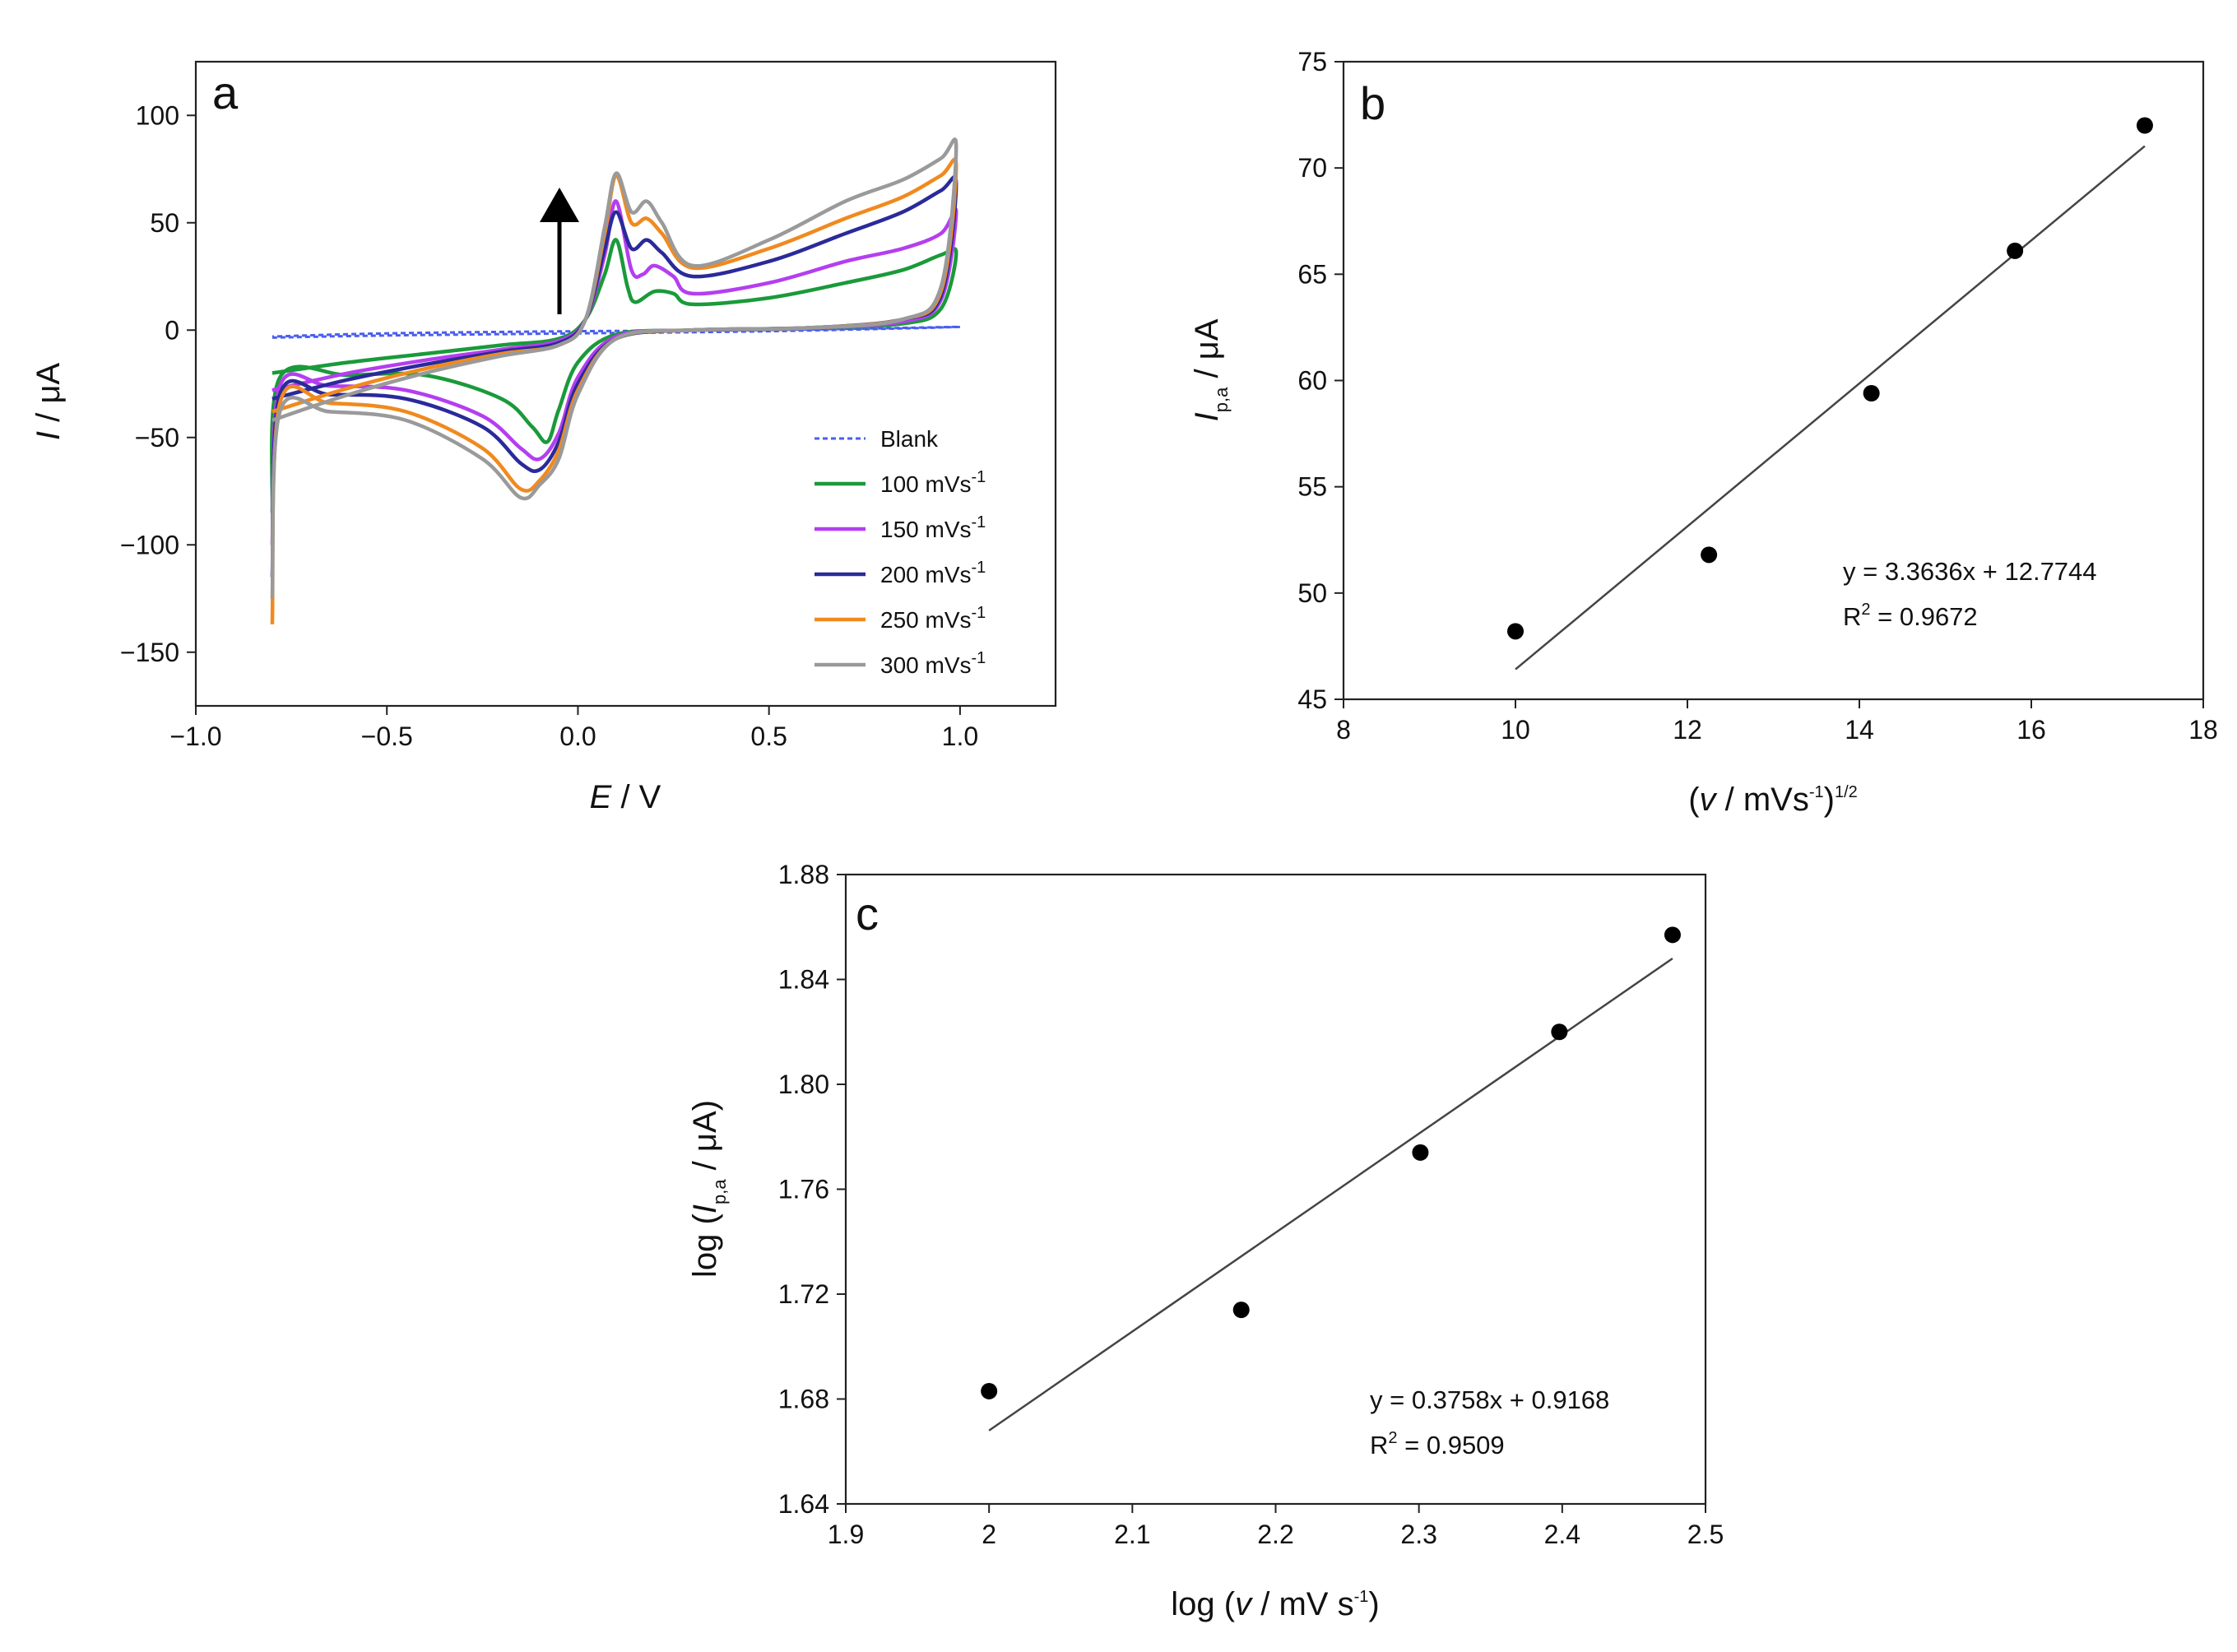 This screenshot has height=1652, width=2237. I want to click on panel-a-xtick-label: −0.5, so click(387, 736).